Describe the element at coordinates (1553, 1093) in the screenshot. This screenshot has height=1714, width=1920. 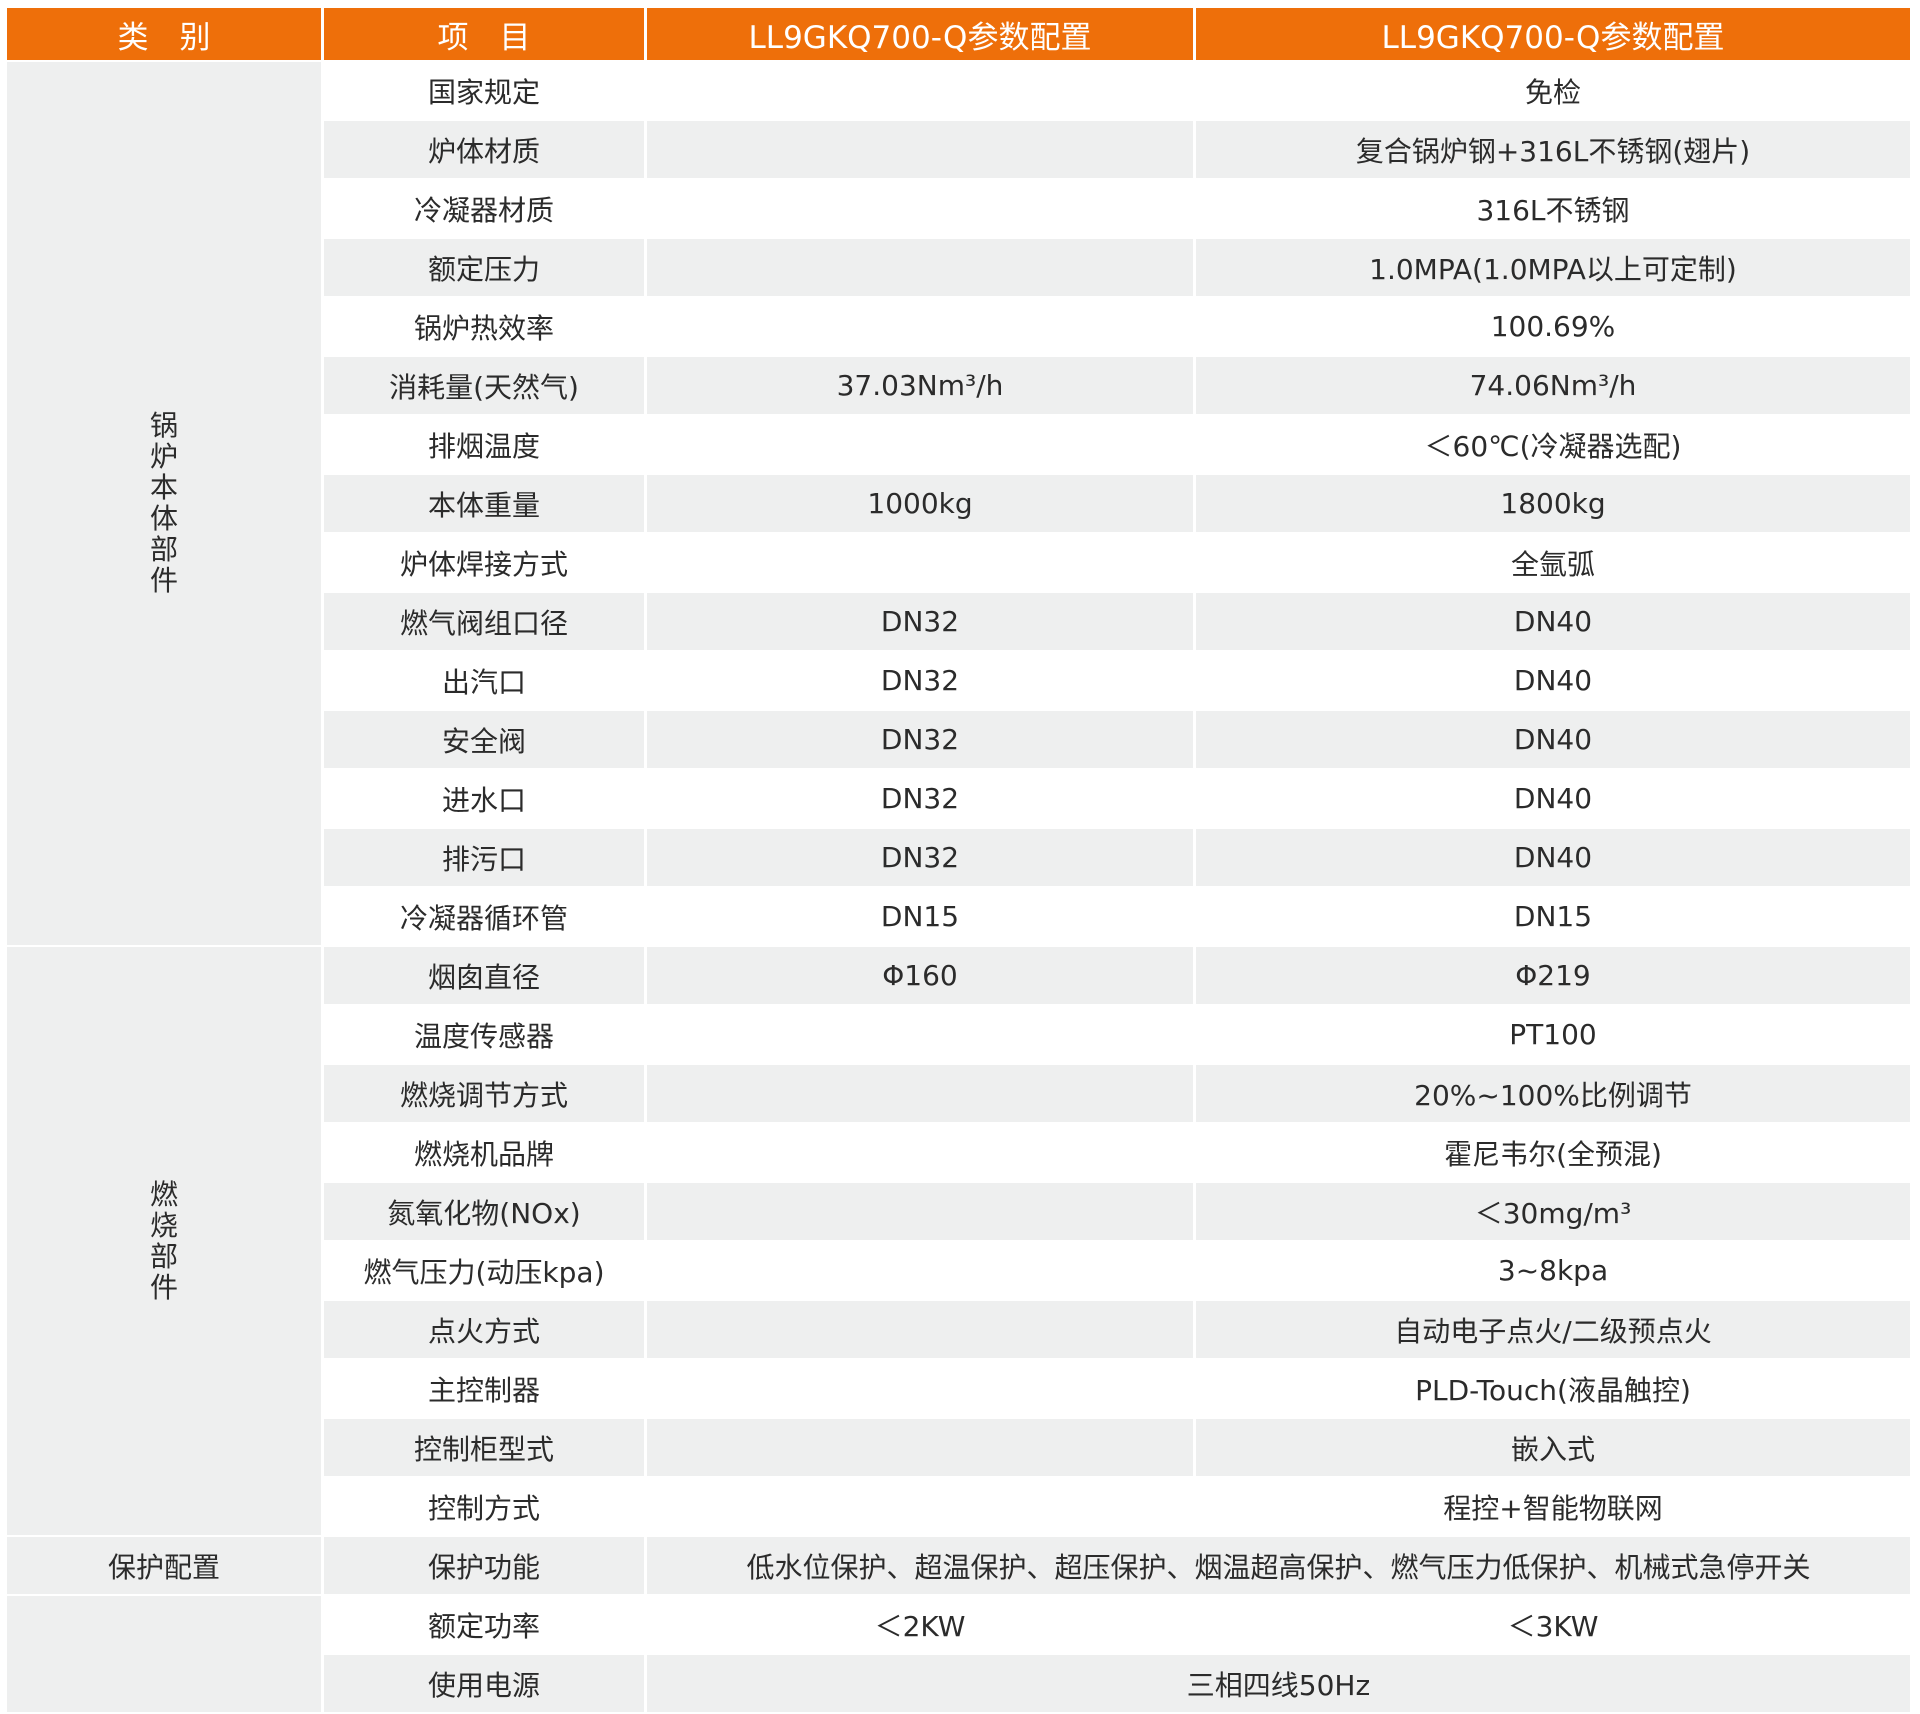
I see `model-b-value: 20%~100%比例调节` at that location.